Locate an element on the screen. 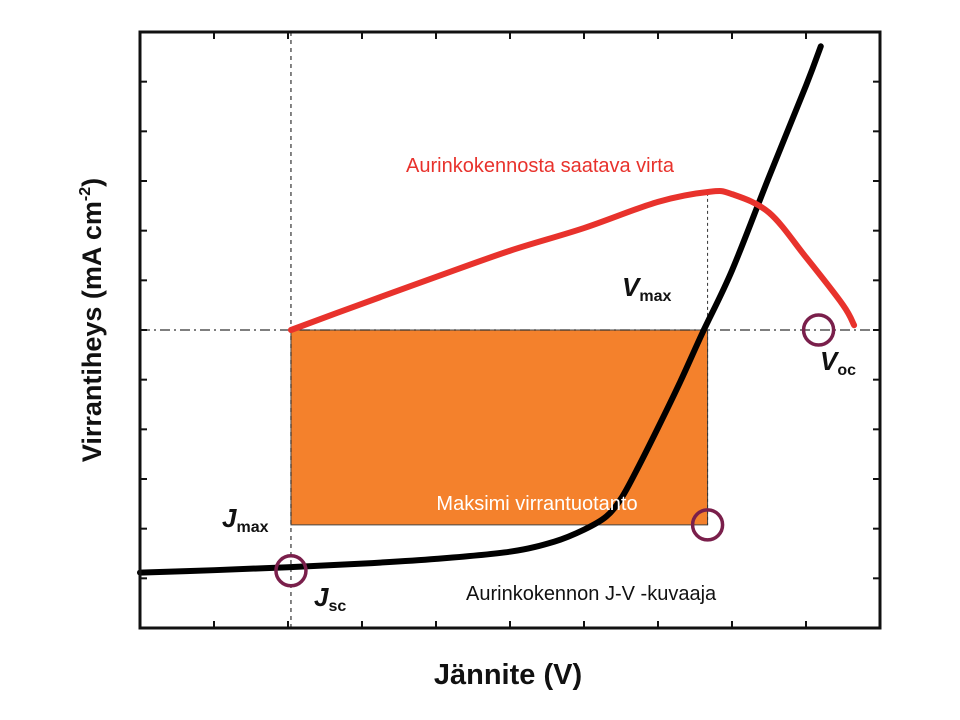 This screenshot has width=960, height=720. jsc-label: Jsc is located at coordinates (330, 598).